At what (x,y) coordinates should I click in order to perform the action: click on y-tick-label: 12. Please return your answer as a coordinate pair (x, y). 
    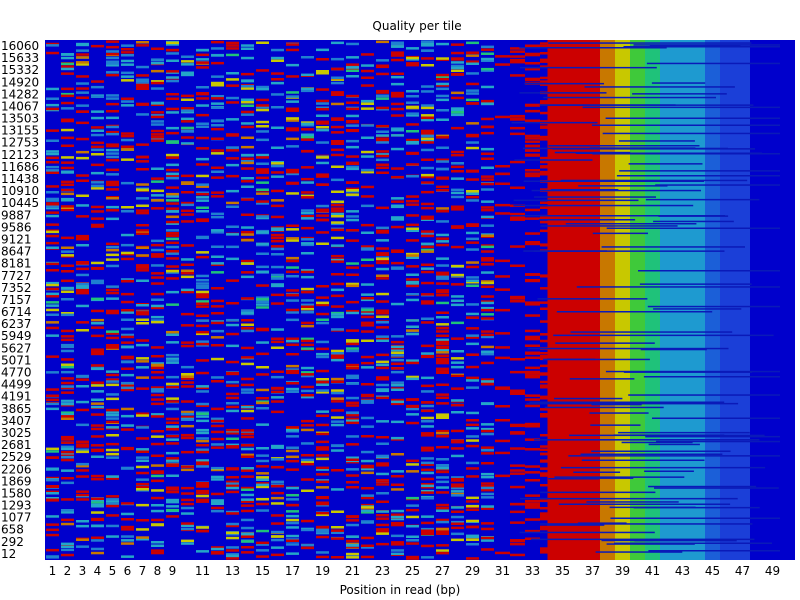
    Looking at the image, I should click on (8, 554).